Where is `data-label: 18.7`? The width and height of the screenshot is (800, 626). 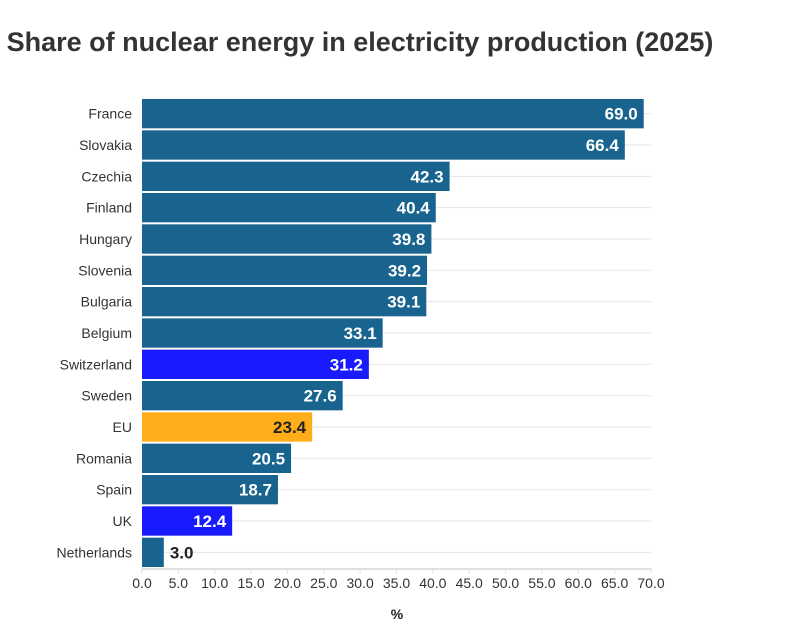 data-label: 18.7 is located at coordinates (255, 490).